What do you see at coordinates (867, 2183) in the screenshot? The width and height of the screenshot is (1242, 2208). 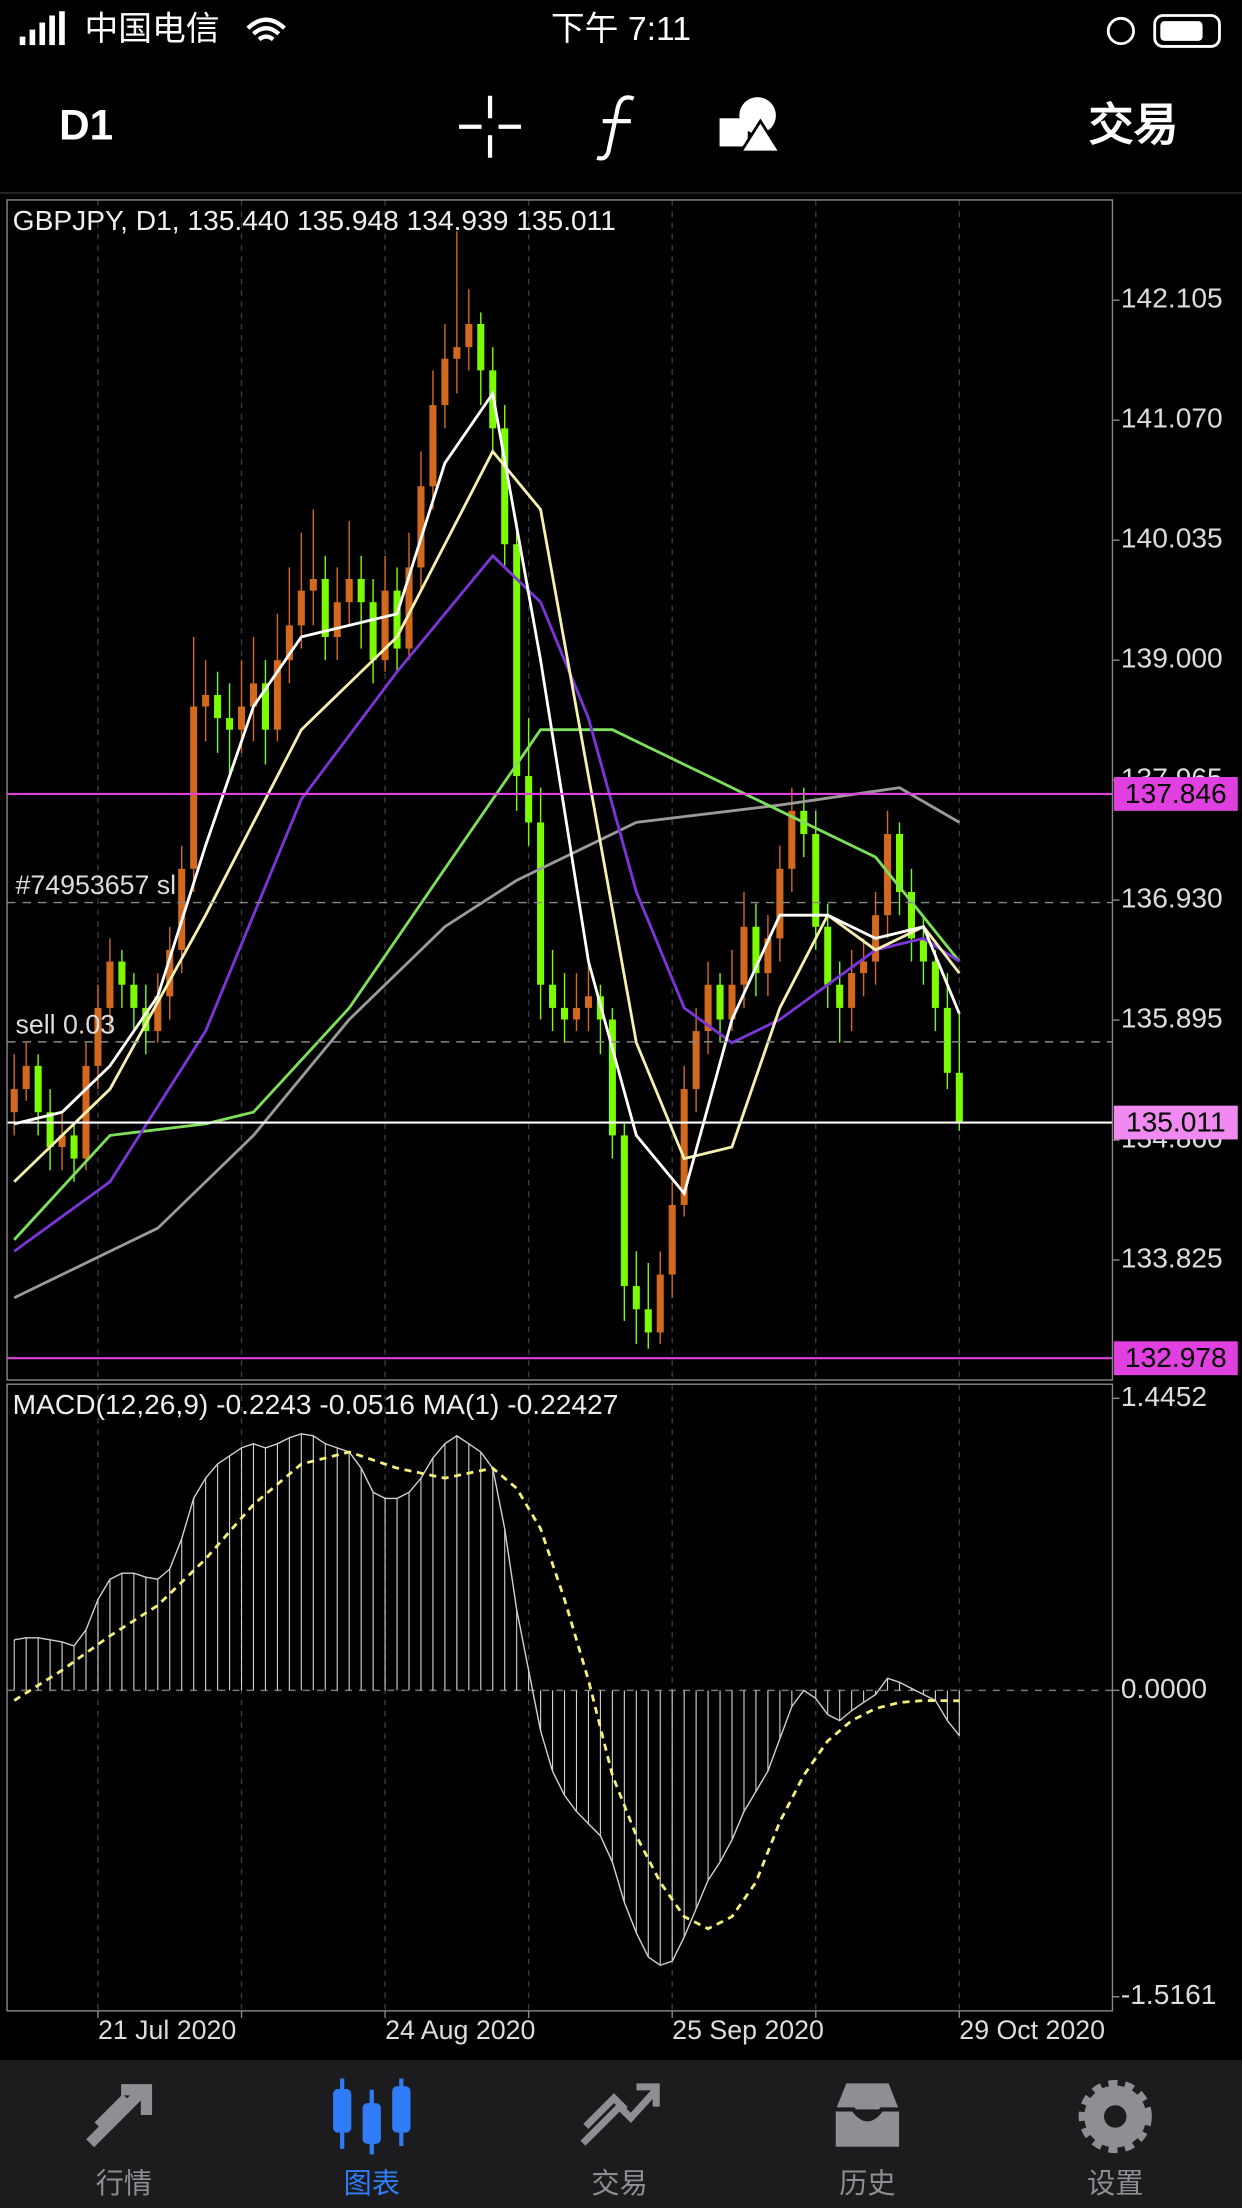 I see `tab-label: 历史` at bounding box center [867, 2183].